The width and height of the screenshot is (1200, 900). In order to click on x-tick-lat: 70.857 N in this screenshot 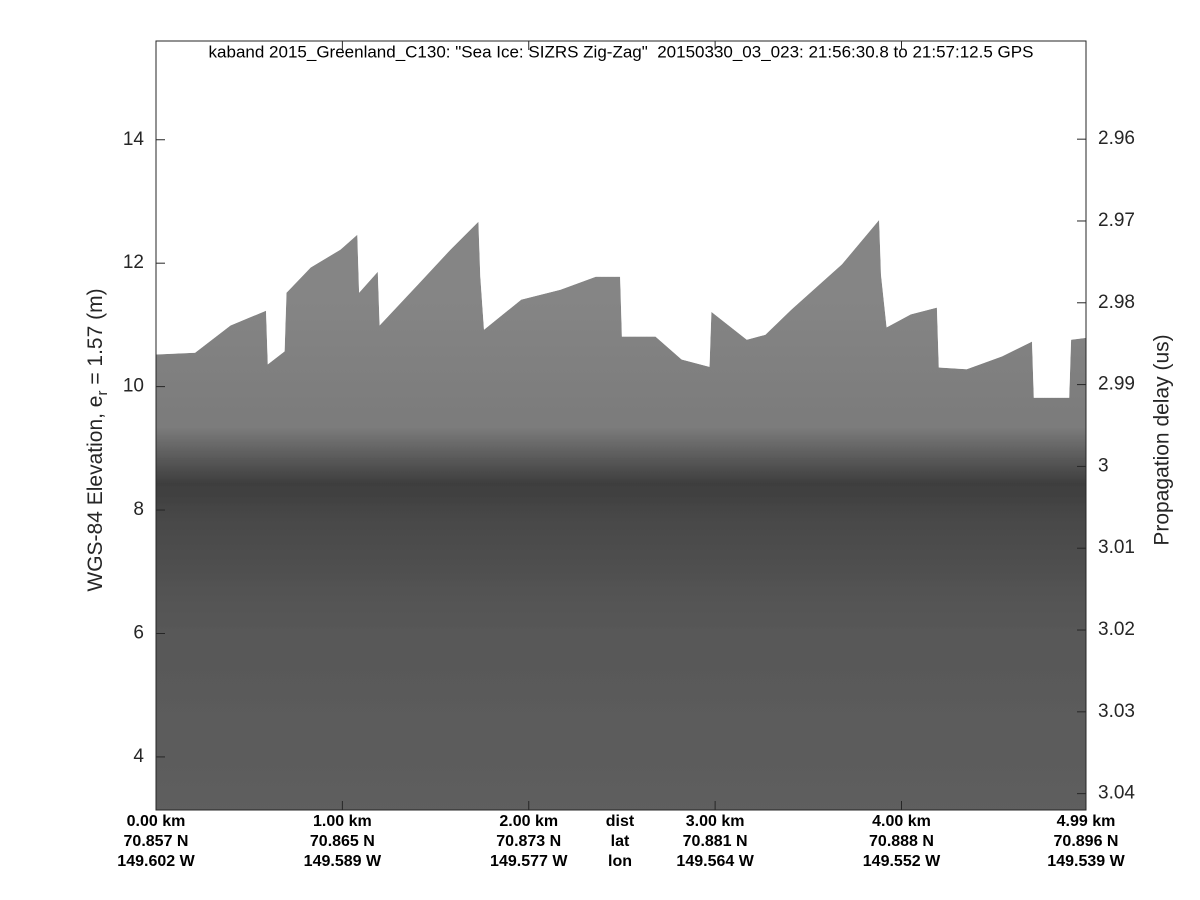, I will do `click(156, 841)`.